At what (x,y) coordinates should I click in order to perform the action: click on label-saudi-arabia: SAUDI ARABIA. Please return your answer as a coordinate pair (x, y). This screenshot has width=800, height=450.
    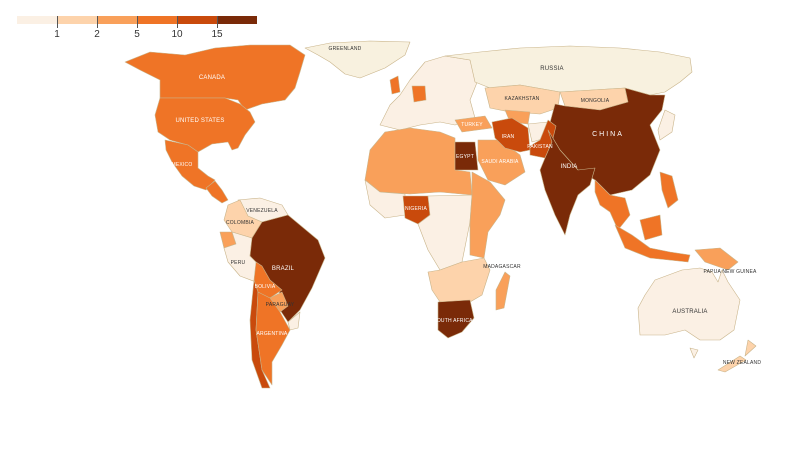
    Looking at the image, I should click on (500, 162).